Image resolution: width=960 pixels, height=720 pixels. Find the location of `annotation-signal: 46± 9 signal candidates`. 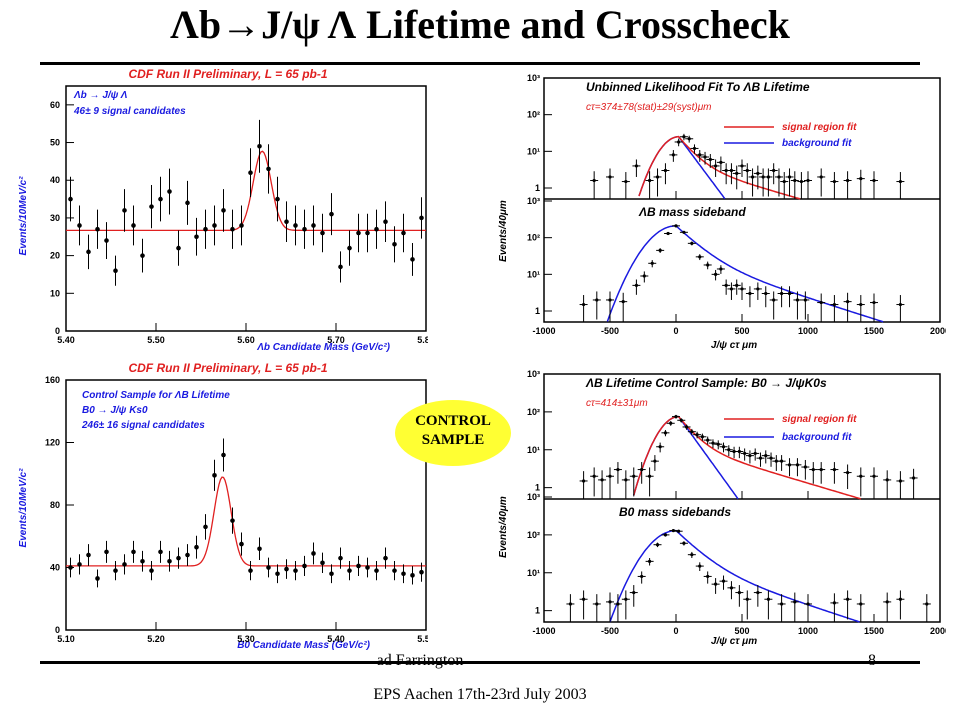

annotation-signal: 46± 9 signal candidates is located at coordinates (129, 111).